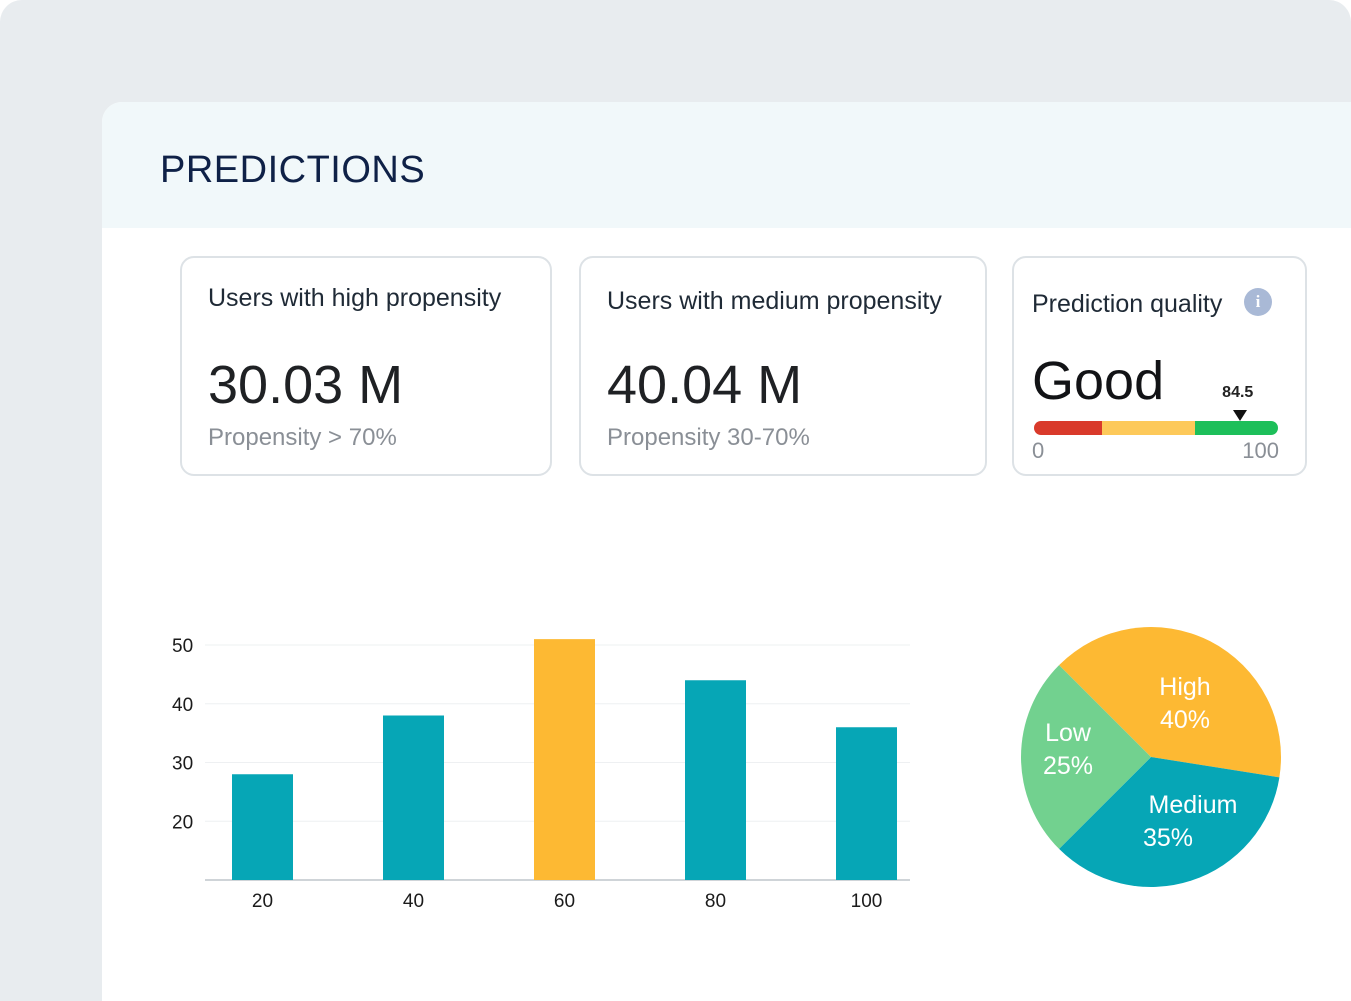 The width and height of the screenshot is (1351, 1001). What do you see at coordinates (708, 437) in the screenshot?
I see `card-subtitle: Propensity 30-70%` at bounding box center [708, 437].